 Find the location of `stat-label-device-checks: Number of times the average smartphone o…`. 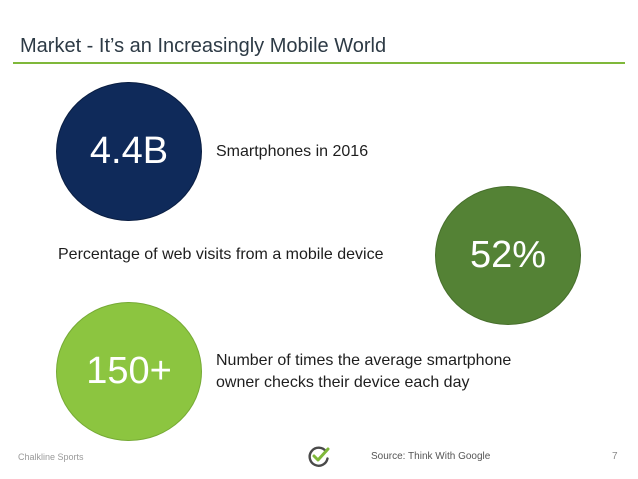

stat-label-device-checks: Number of times the average smartphone o… is located at coordinates (396, 372).